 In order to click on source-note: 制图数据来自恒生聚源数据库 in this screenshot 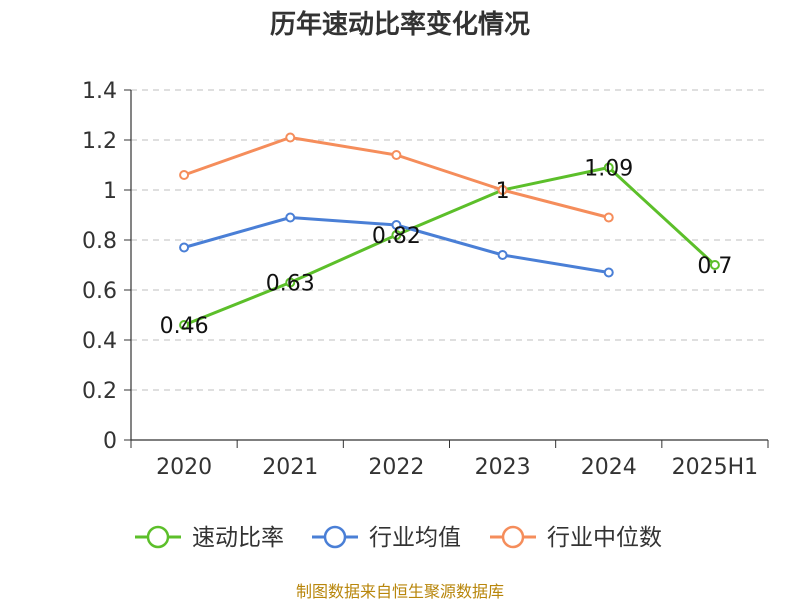, I will do `click(399, 591)`.